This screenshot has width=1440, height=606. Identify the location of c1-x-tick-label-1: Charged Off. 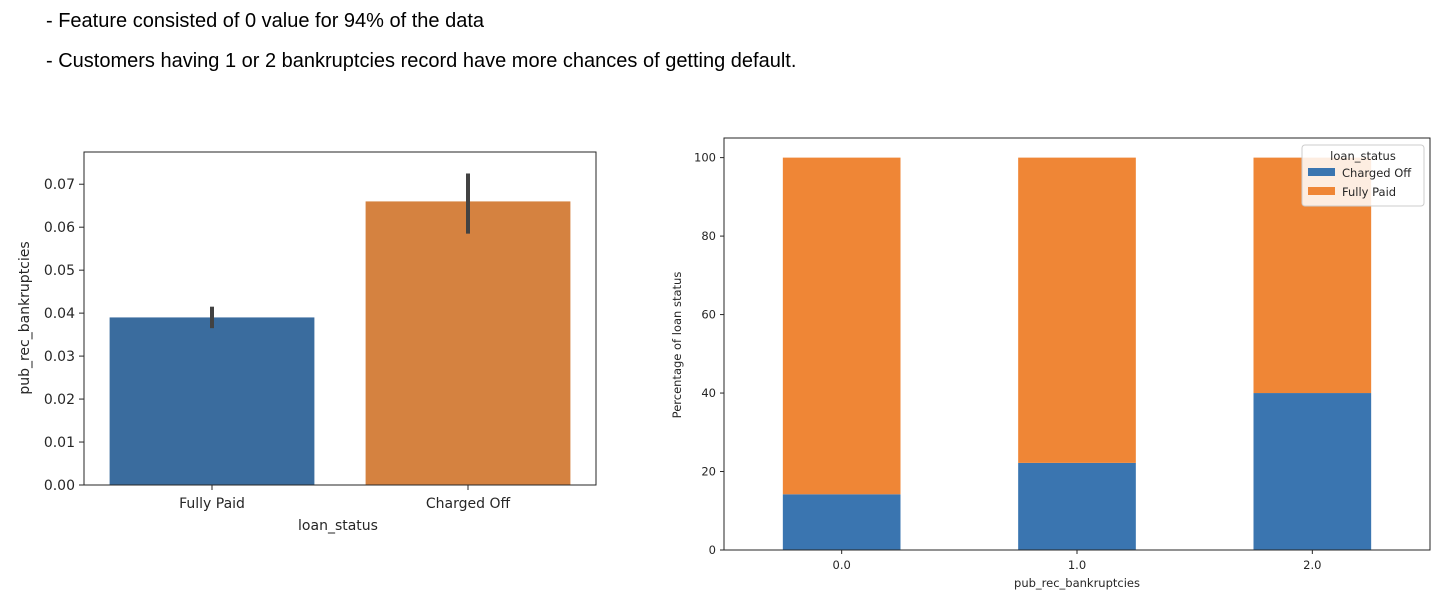
(468, 504).